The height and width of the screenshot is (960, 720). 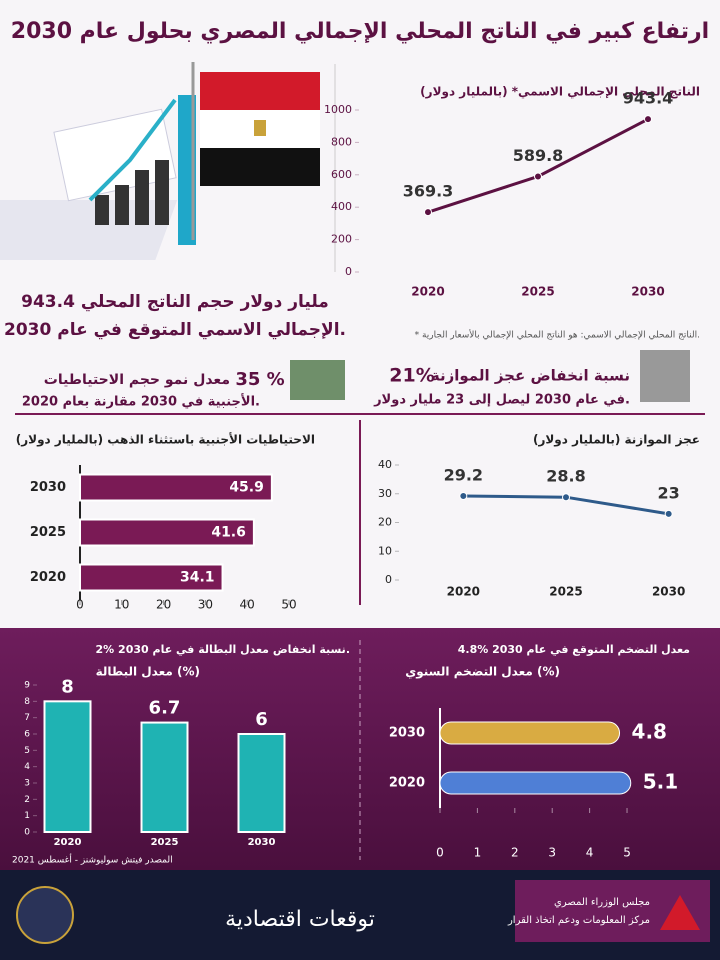 What do you see at coordinates (385, 522) in the screenshot?
I see `y-tick-label: 20` at bounding box center [385, 522].